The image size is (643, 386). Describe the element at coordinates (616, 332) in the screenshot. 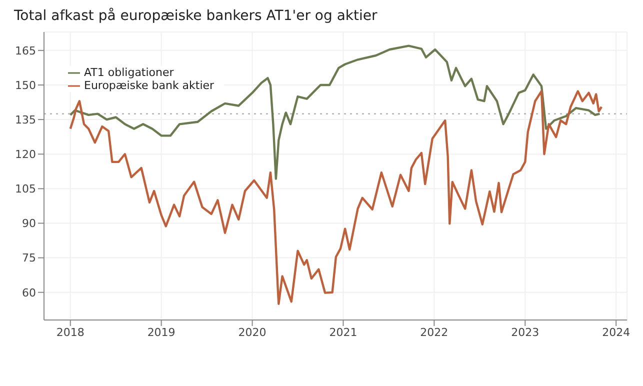

I see `x-tick-label: 2024` at that location.